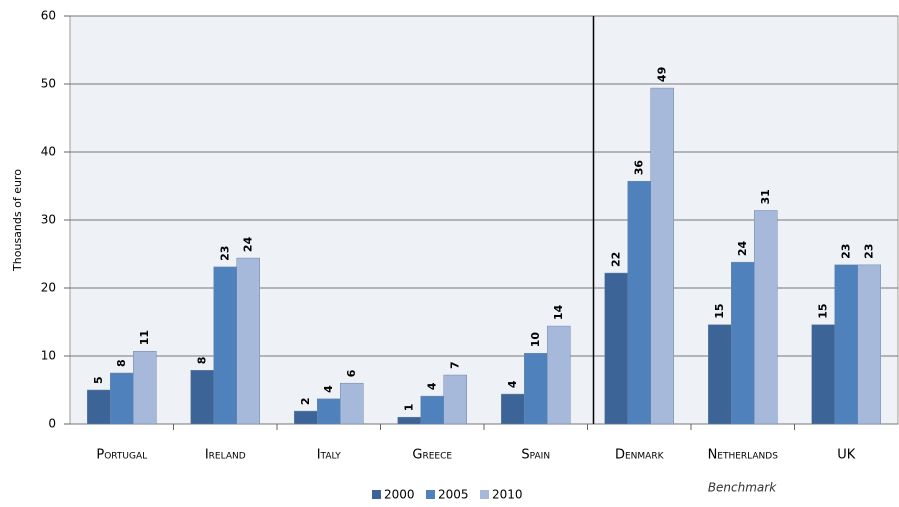  What do you see at coordinates (48, 288) in the screenshot?
I see `y-tick-label: 20` at bounding box center [48, 288].